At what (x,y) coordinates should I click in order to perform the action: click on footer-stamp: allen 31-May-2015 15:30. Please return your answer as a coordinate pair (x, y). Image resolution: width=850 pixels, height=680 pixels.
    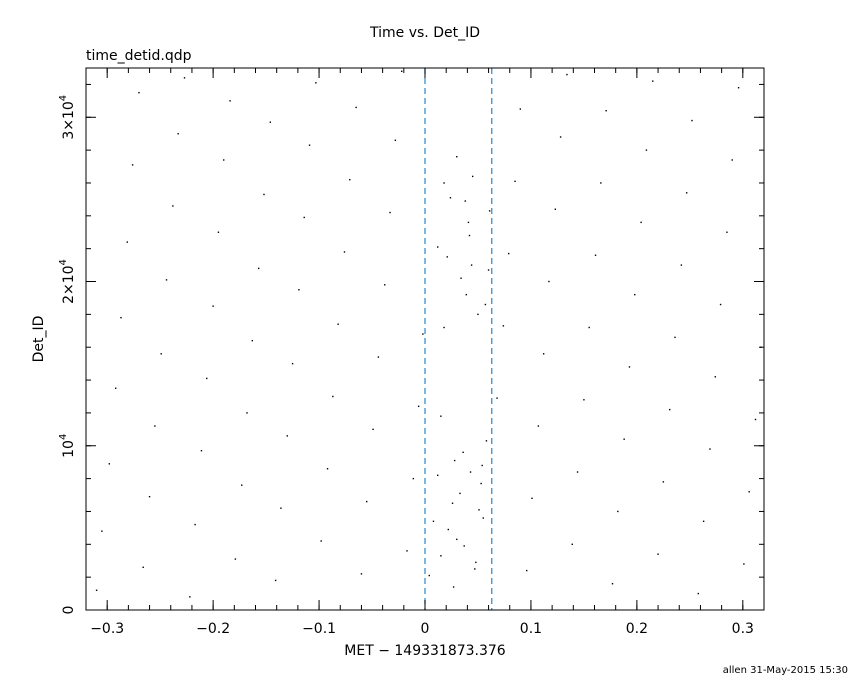
    Looking at the image, I should click on (785, 670).